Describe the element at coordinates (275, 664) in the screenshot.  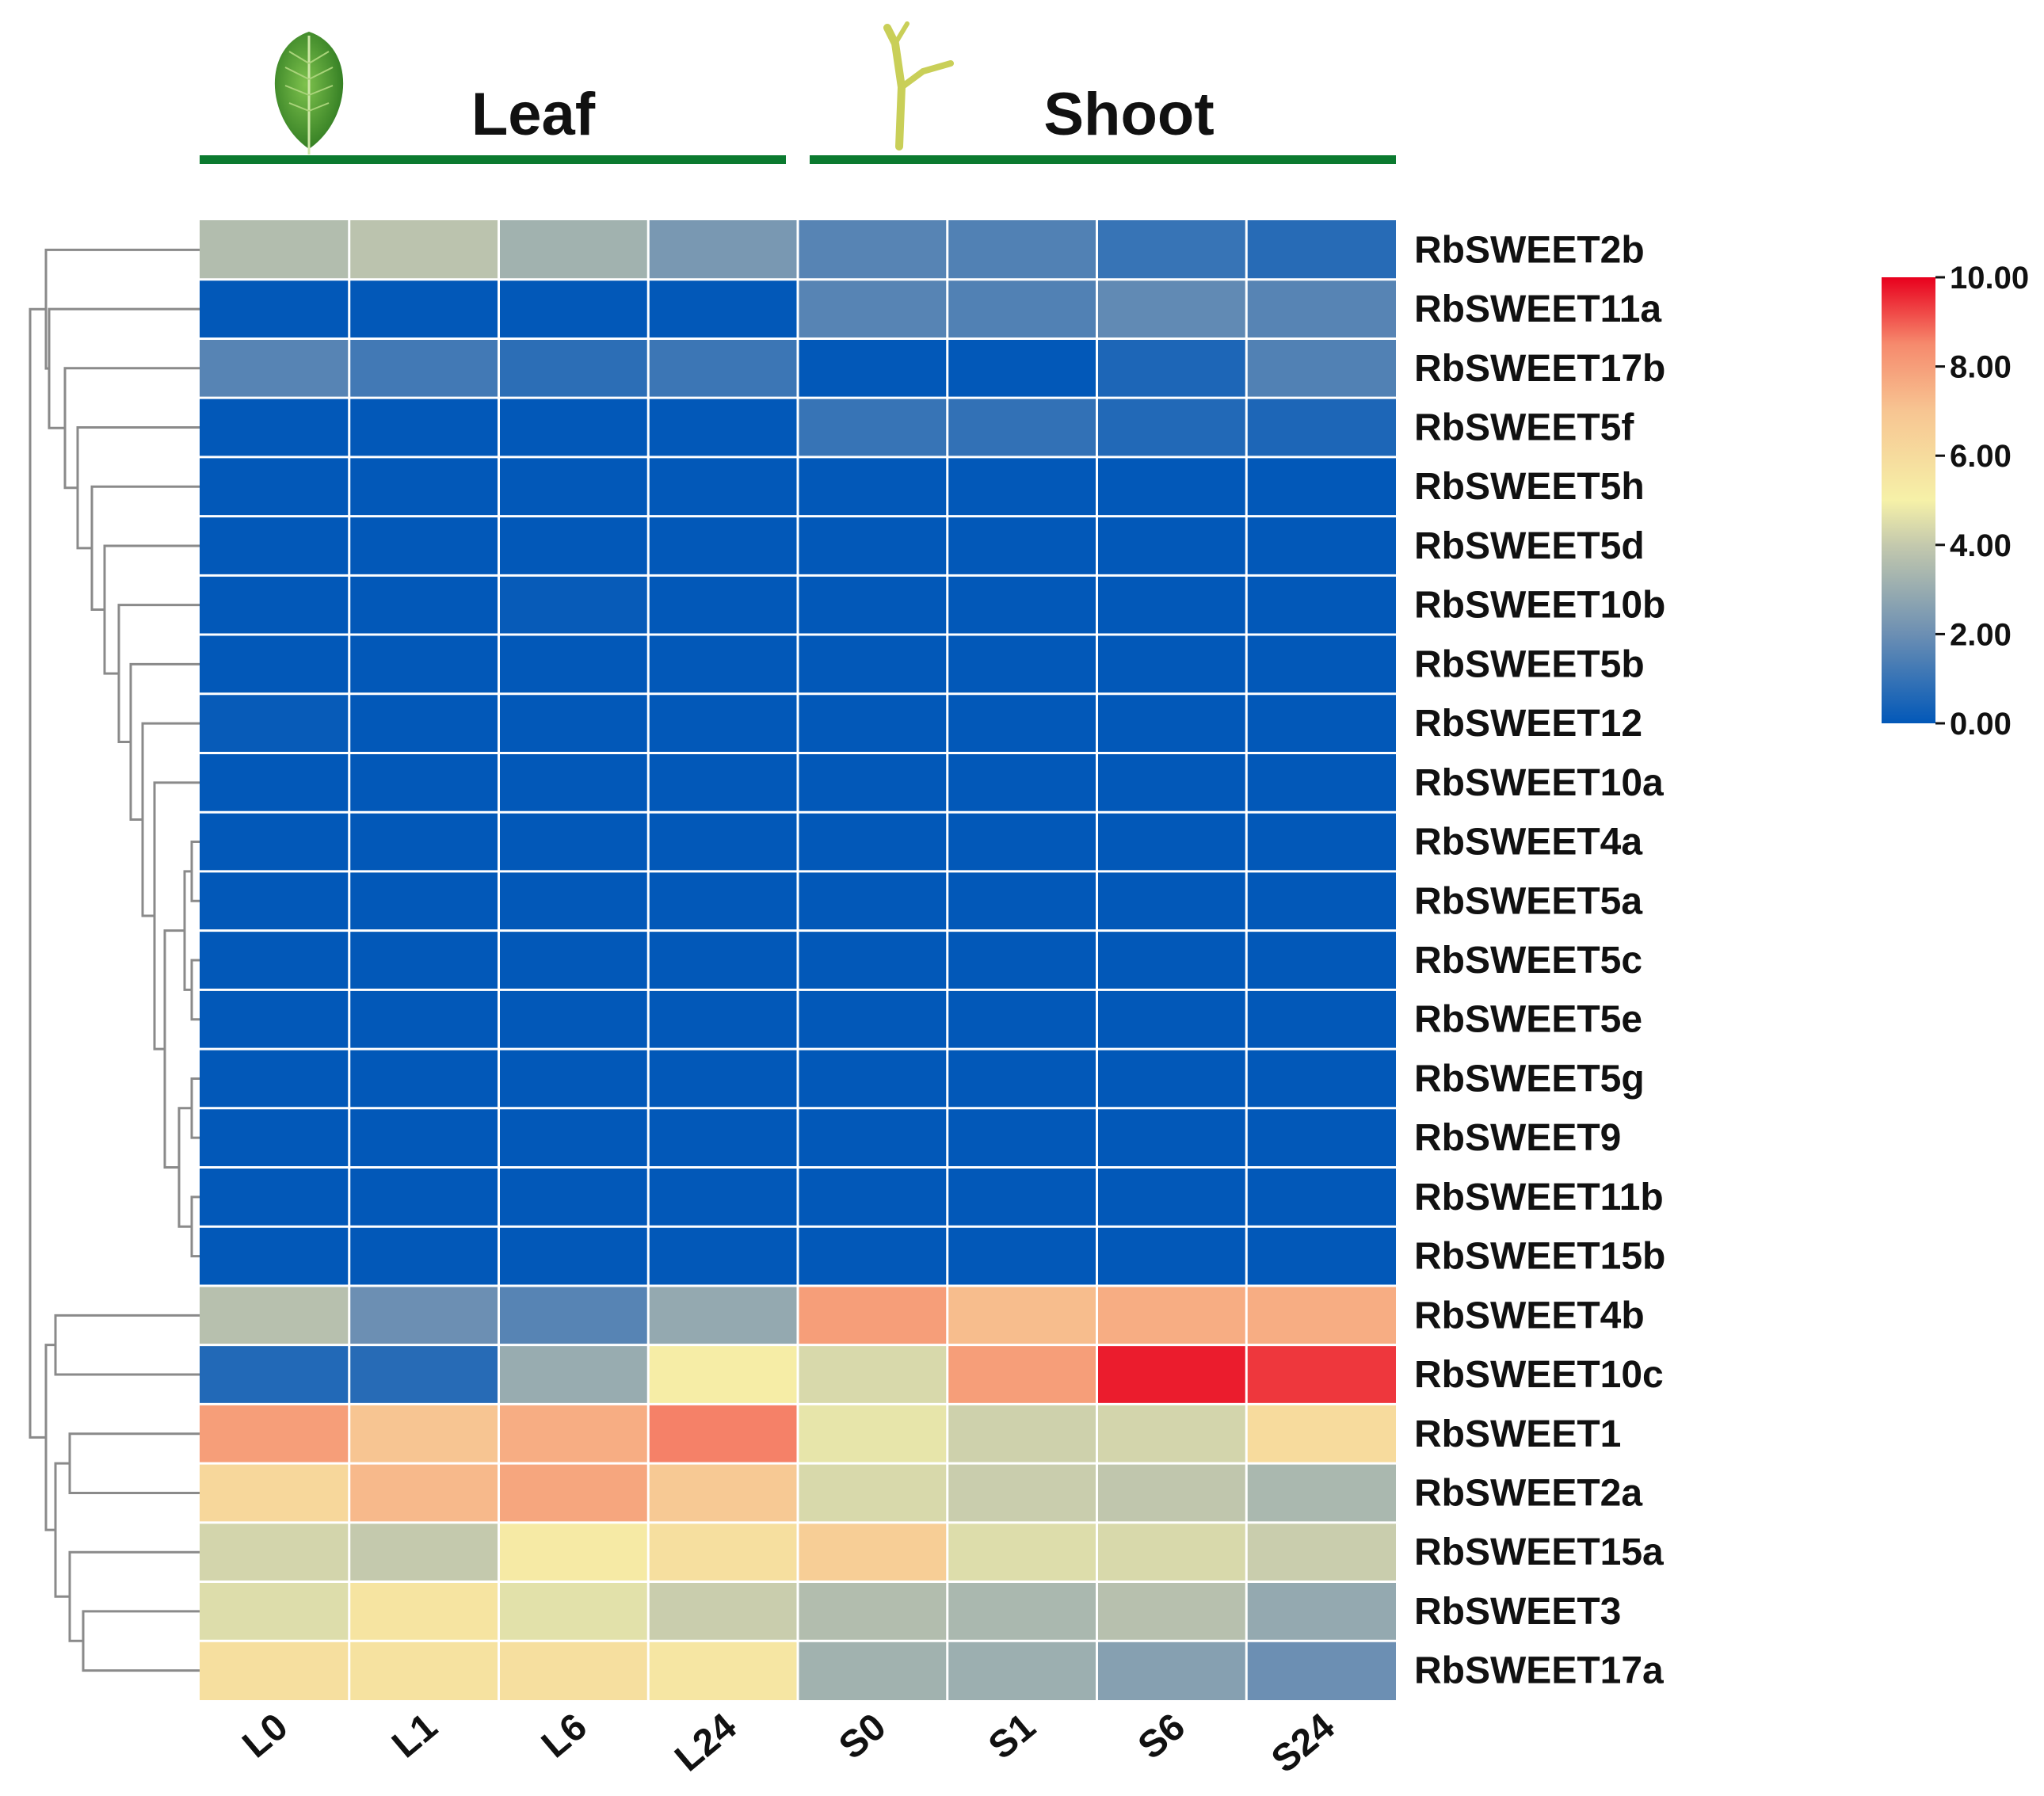
I see `heatmap-cell-RbSWEET5b-L0` at that location.